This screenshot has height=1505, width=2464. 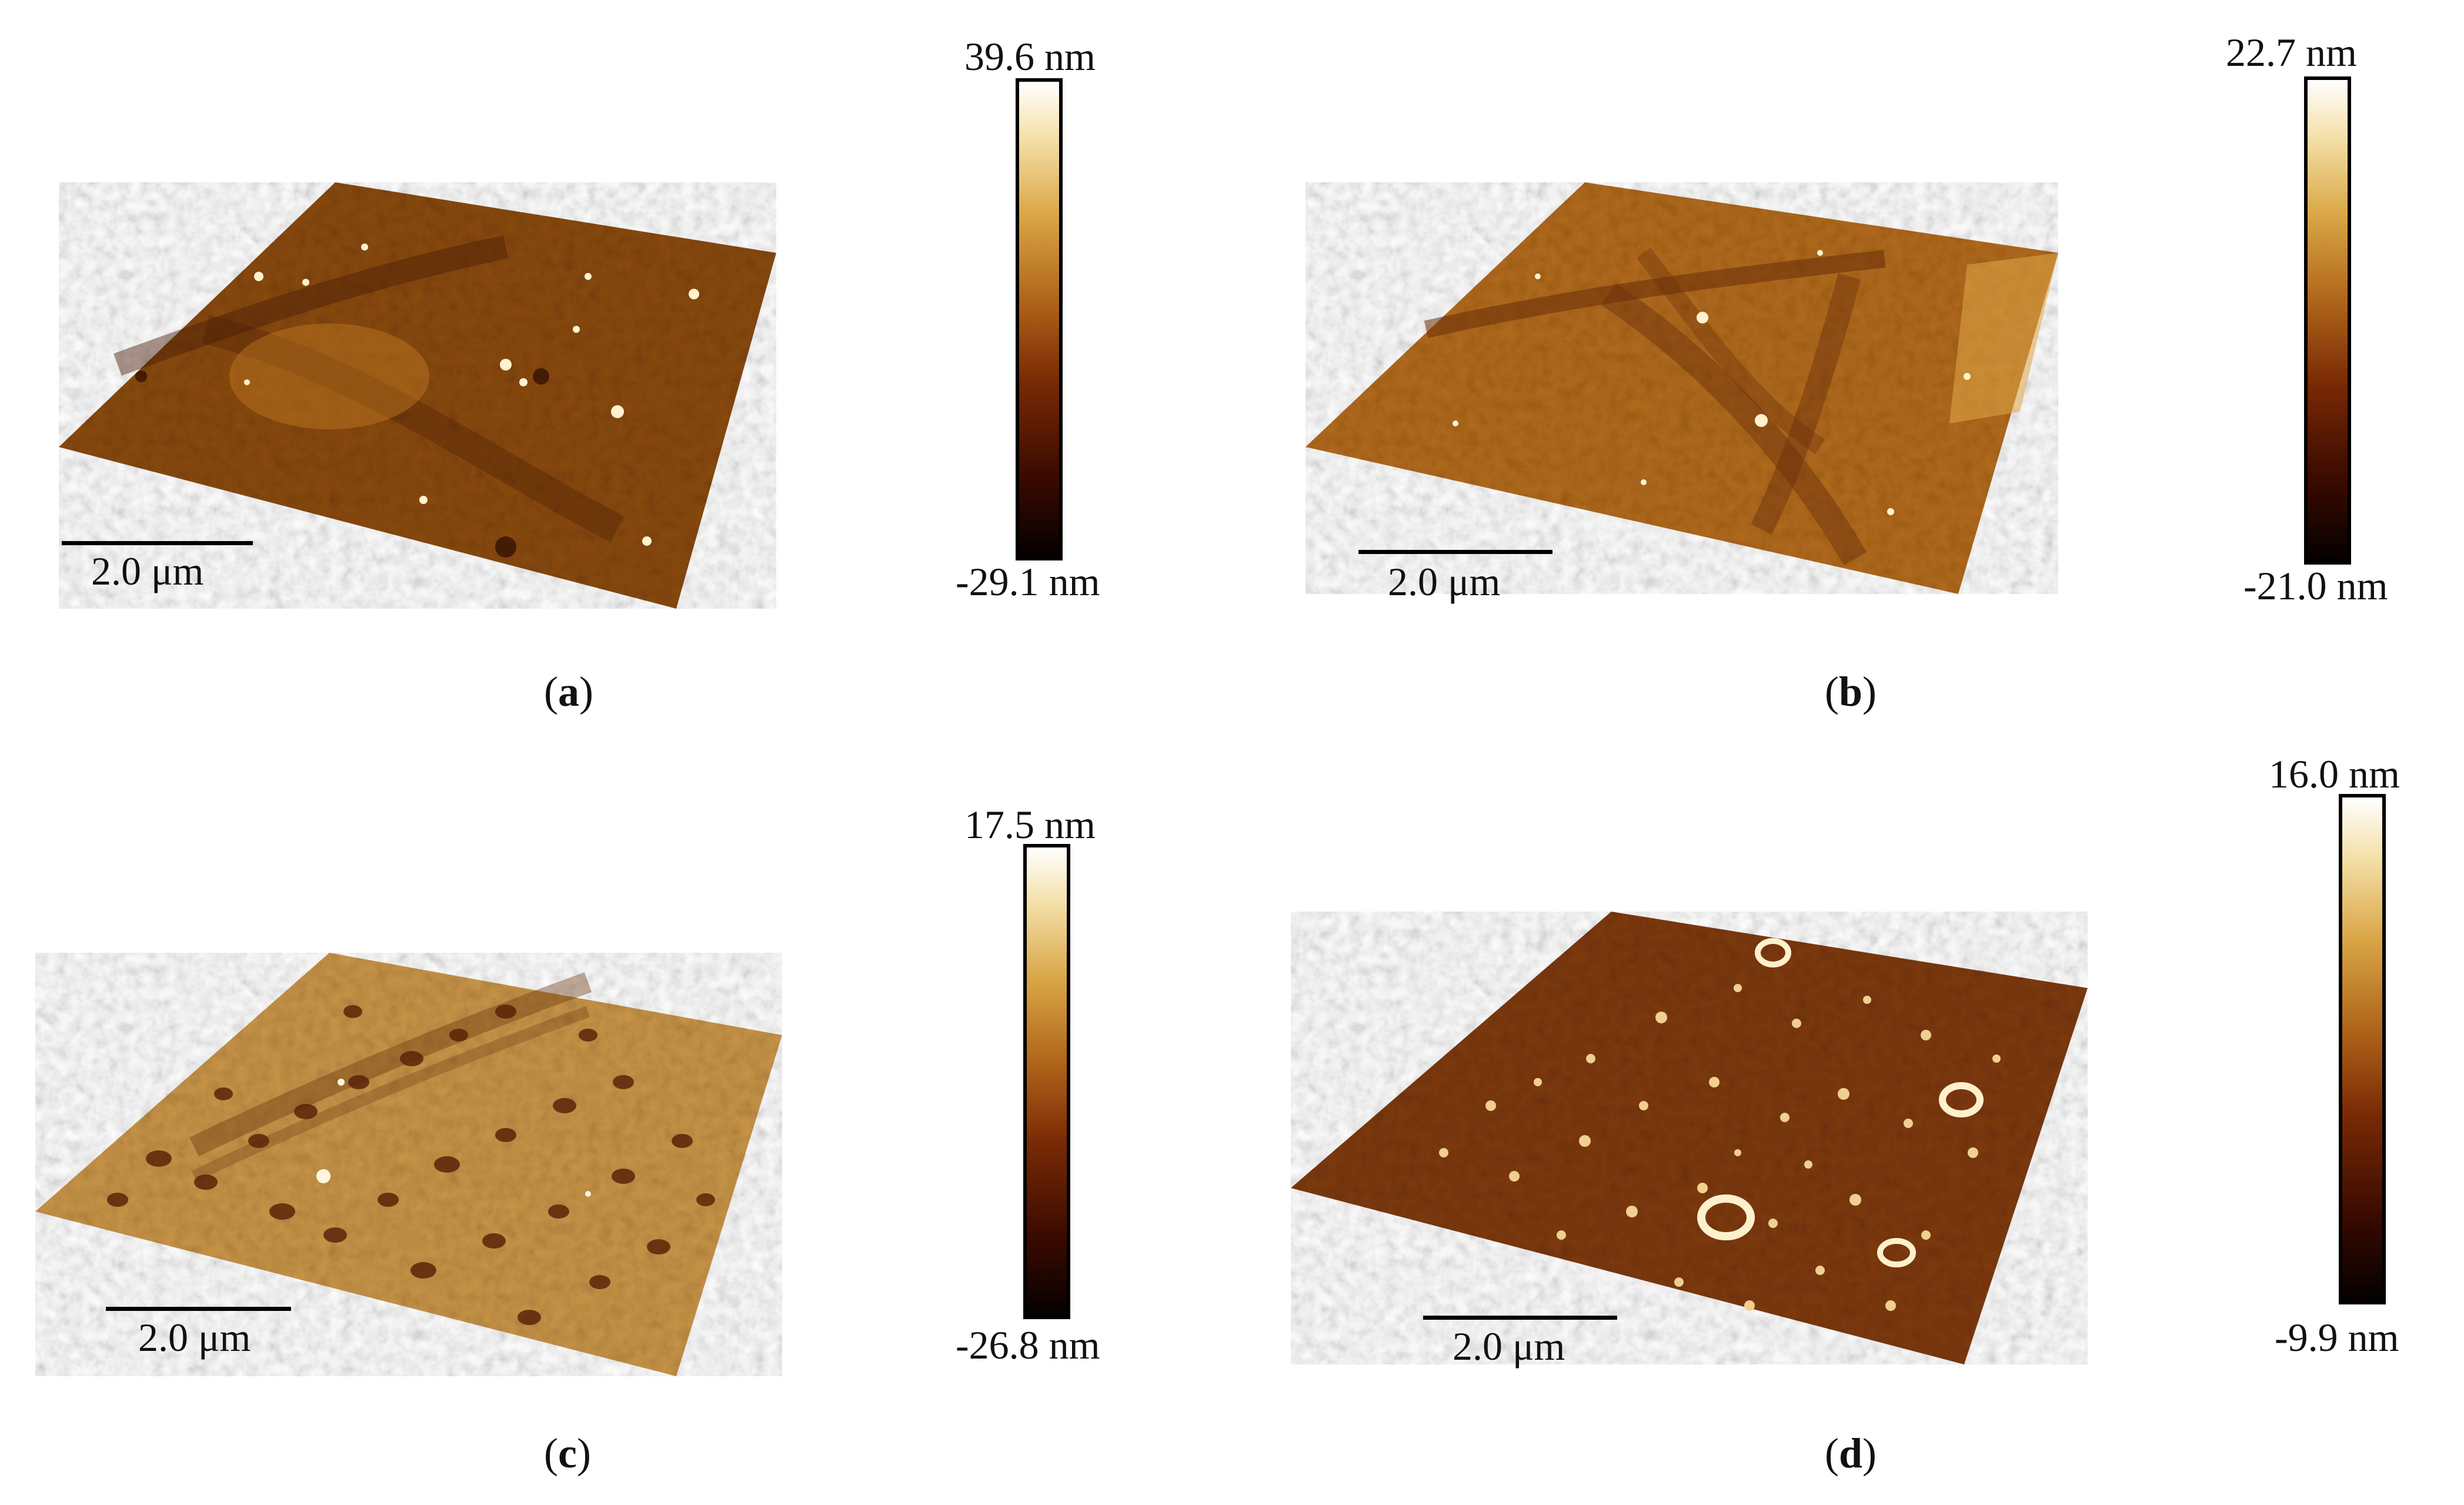 I want to click on scale-label-c: 2.0 μm, so click(x=194, y=1337).